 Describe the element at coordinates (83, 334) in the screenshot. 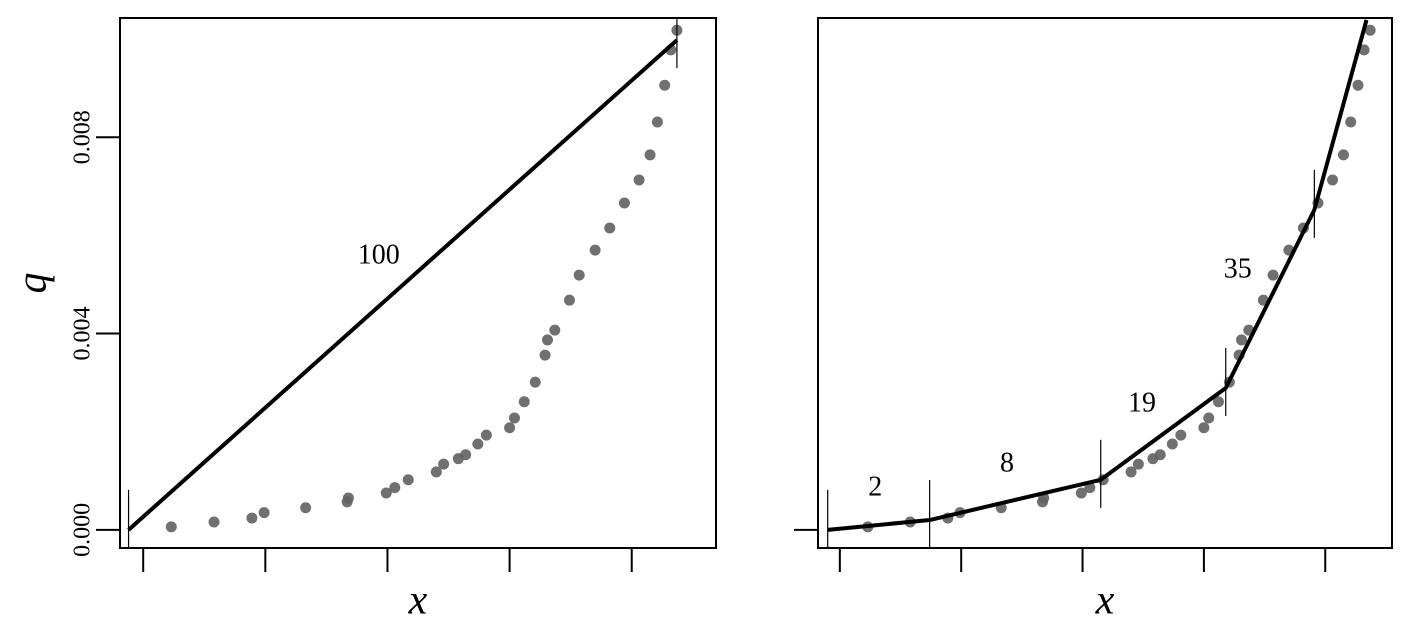

I see `y-tick-label: 0.004` at that location.